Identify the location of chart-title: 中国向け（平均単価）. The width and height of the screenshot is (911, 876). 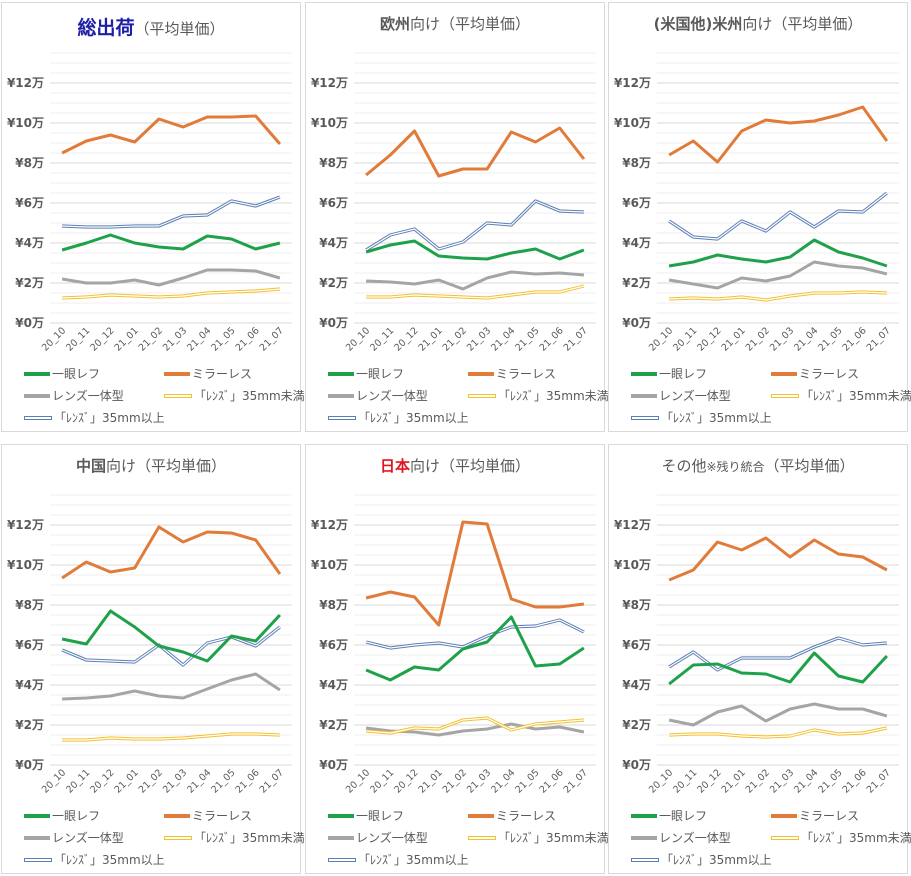
(151, 465).